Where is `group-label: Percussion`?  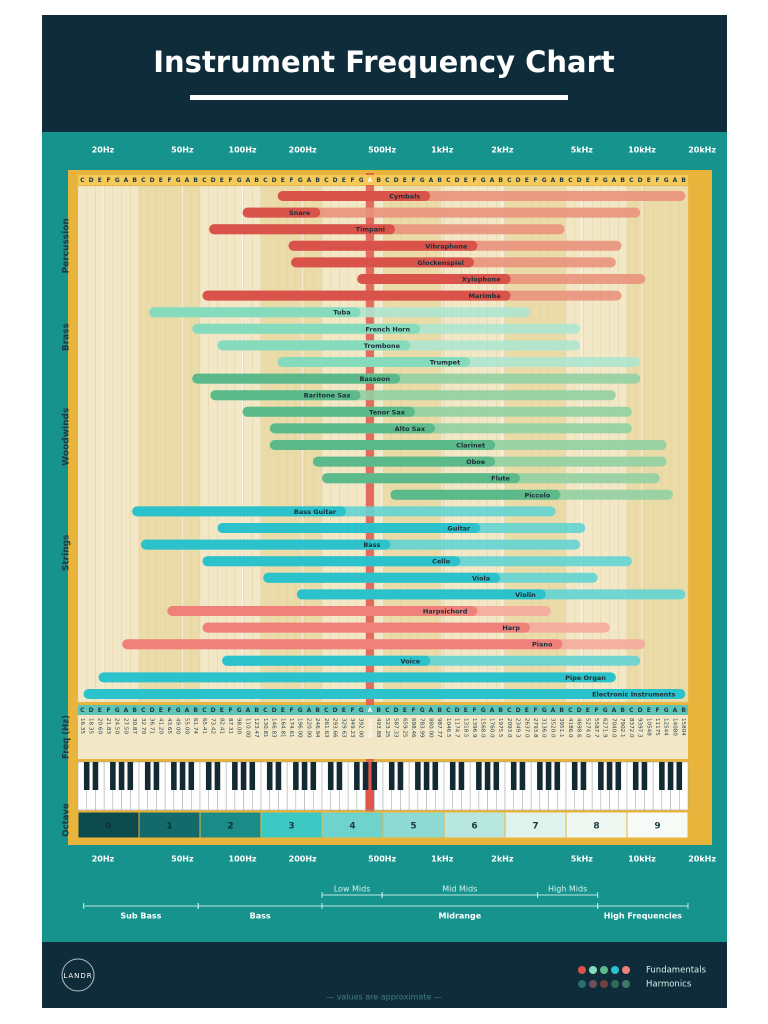 group-label: Percussion is located at coordinates (67, 245).